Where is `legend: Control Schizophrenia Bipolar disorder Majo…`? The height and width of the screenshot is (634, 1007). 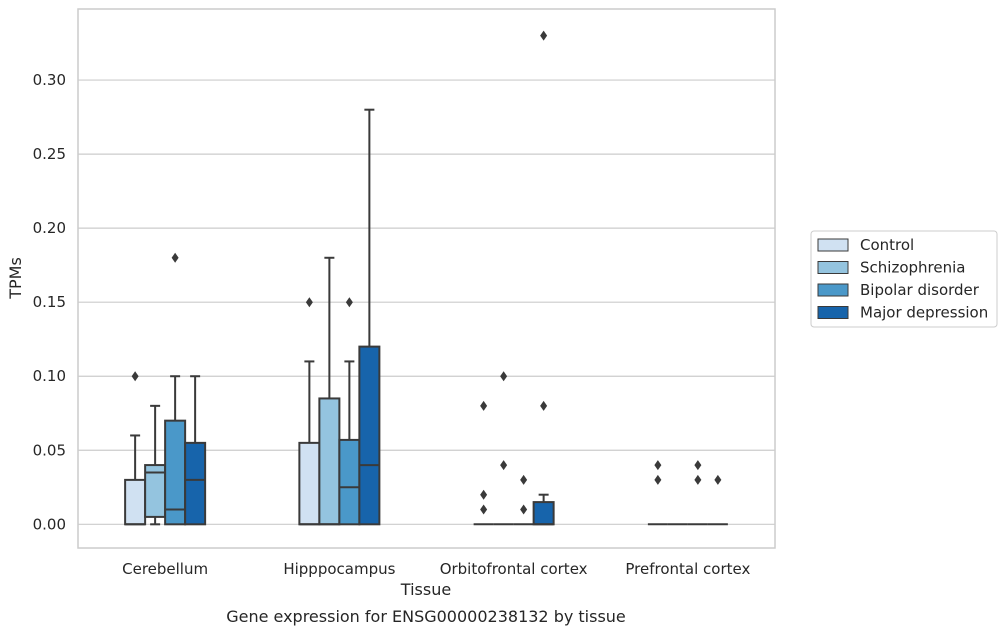
legend: Control Schizophrenia Bipolar disorder Majo… is located at coordinates (904, 279).